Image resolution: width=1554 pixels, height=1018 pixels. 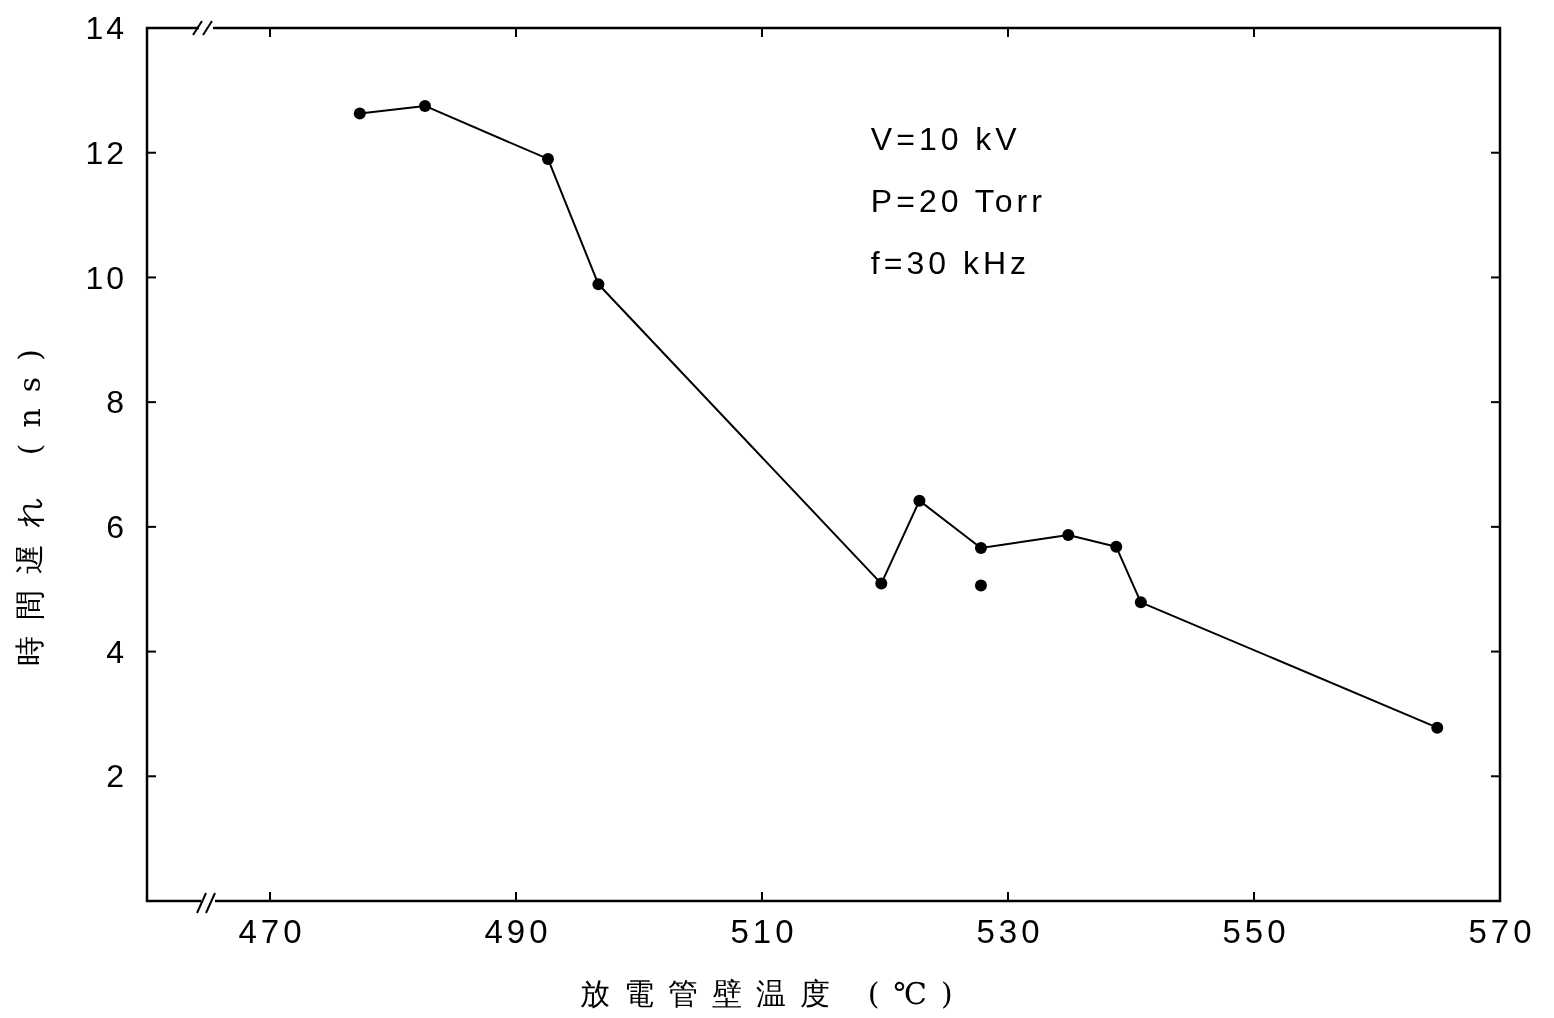 What do you see at coordinates (116, 402) in the screenshot?
I see `y-tick-label: 8` at bounding box center [116, 402].